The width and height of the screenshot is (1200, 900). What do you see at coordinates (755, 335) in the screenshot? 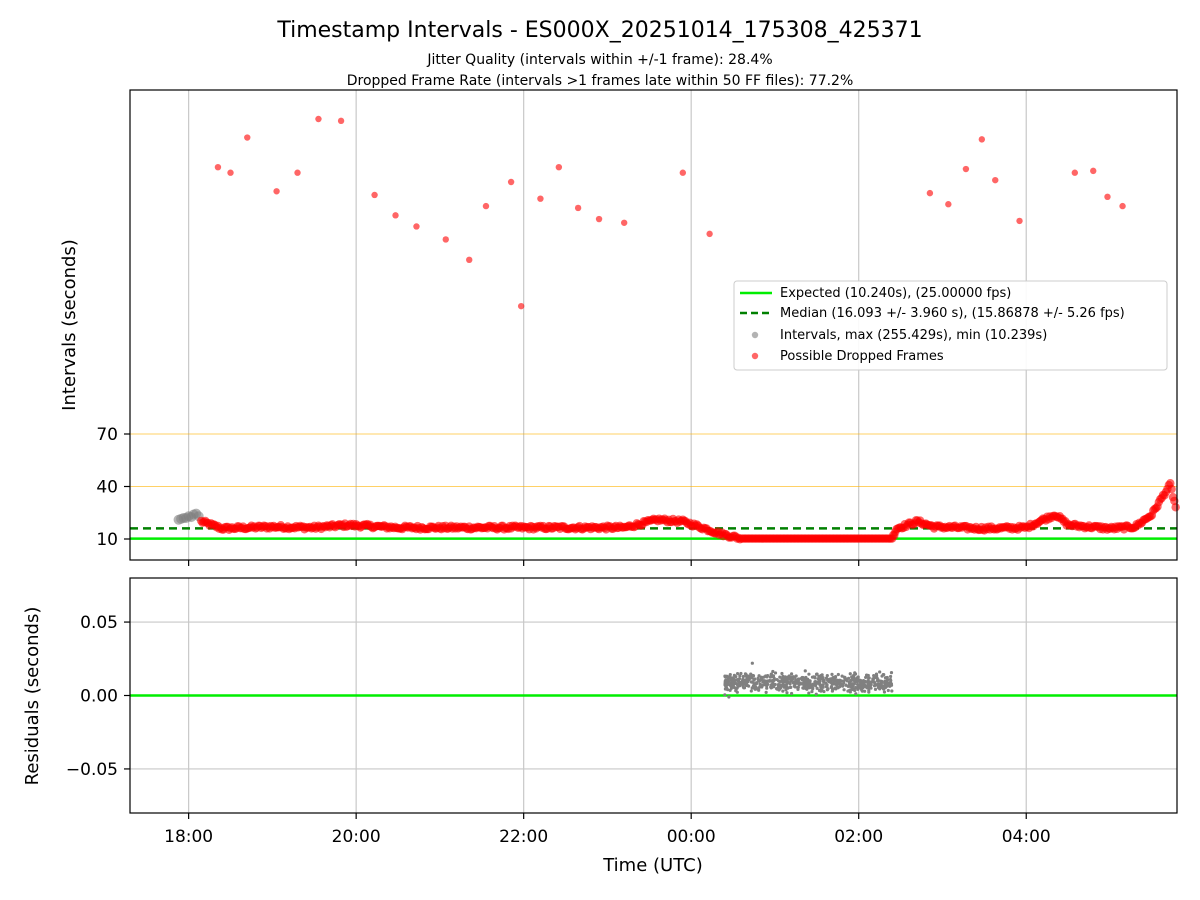
I see `legend-intervals-swatch` at bounding box center [755, 335].